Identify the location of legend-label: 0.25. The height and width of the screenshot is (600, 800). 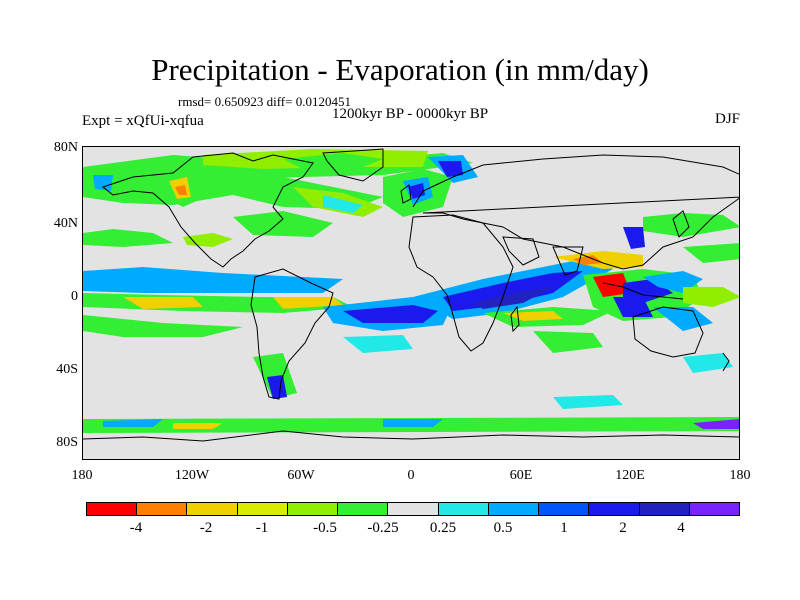
(443, 528).